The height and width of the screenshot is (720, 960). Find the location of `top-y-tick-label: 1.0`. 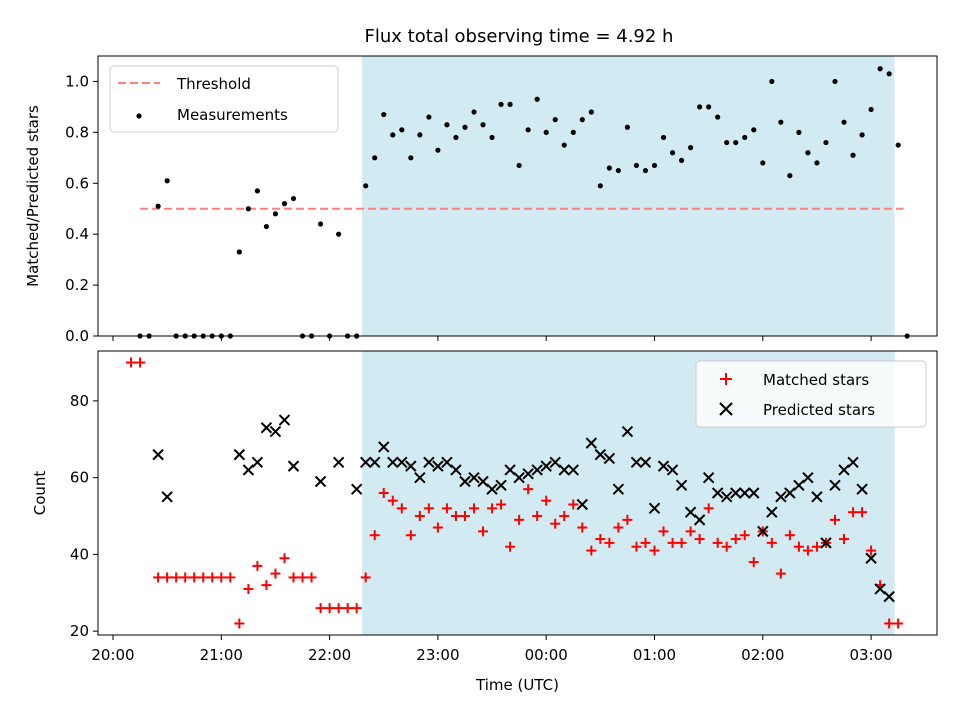

top-y-tick-label: 1.0 is located at coordinates (77, 81).